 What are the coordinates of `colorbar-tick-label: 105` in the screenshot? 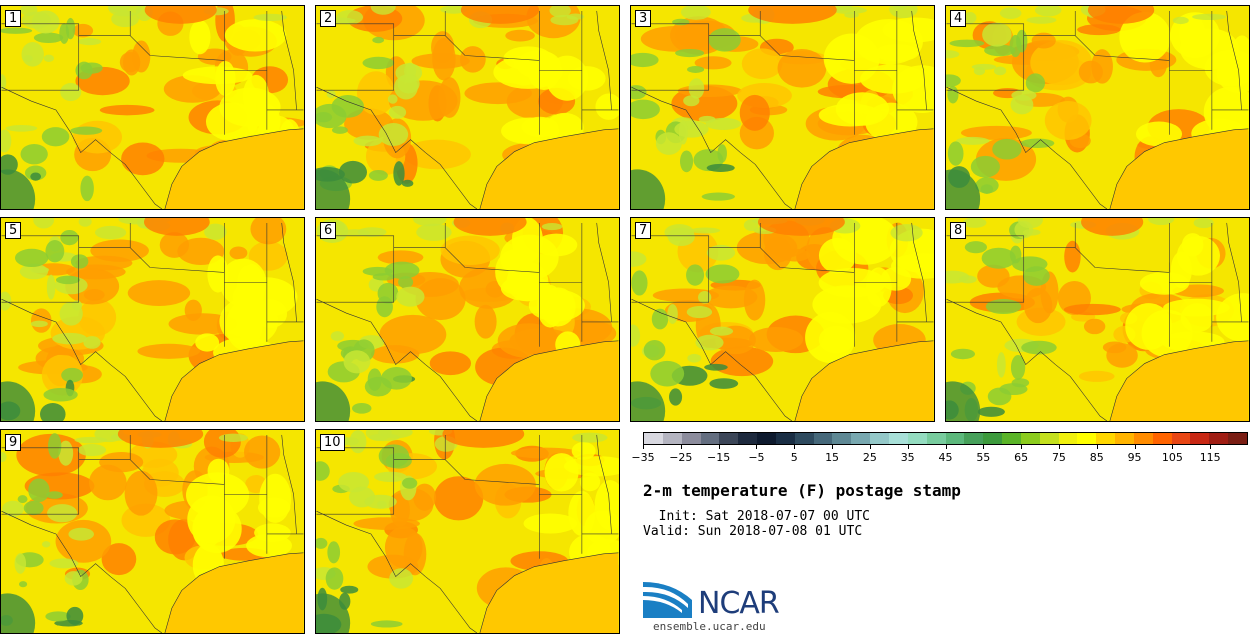 It's located at (1172, 457).